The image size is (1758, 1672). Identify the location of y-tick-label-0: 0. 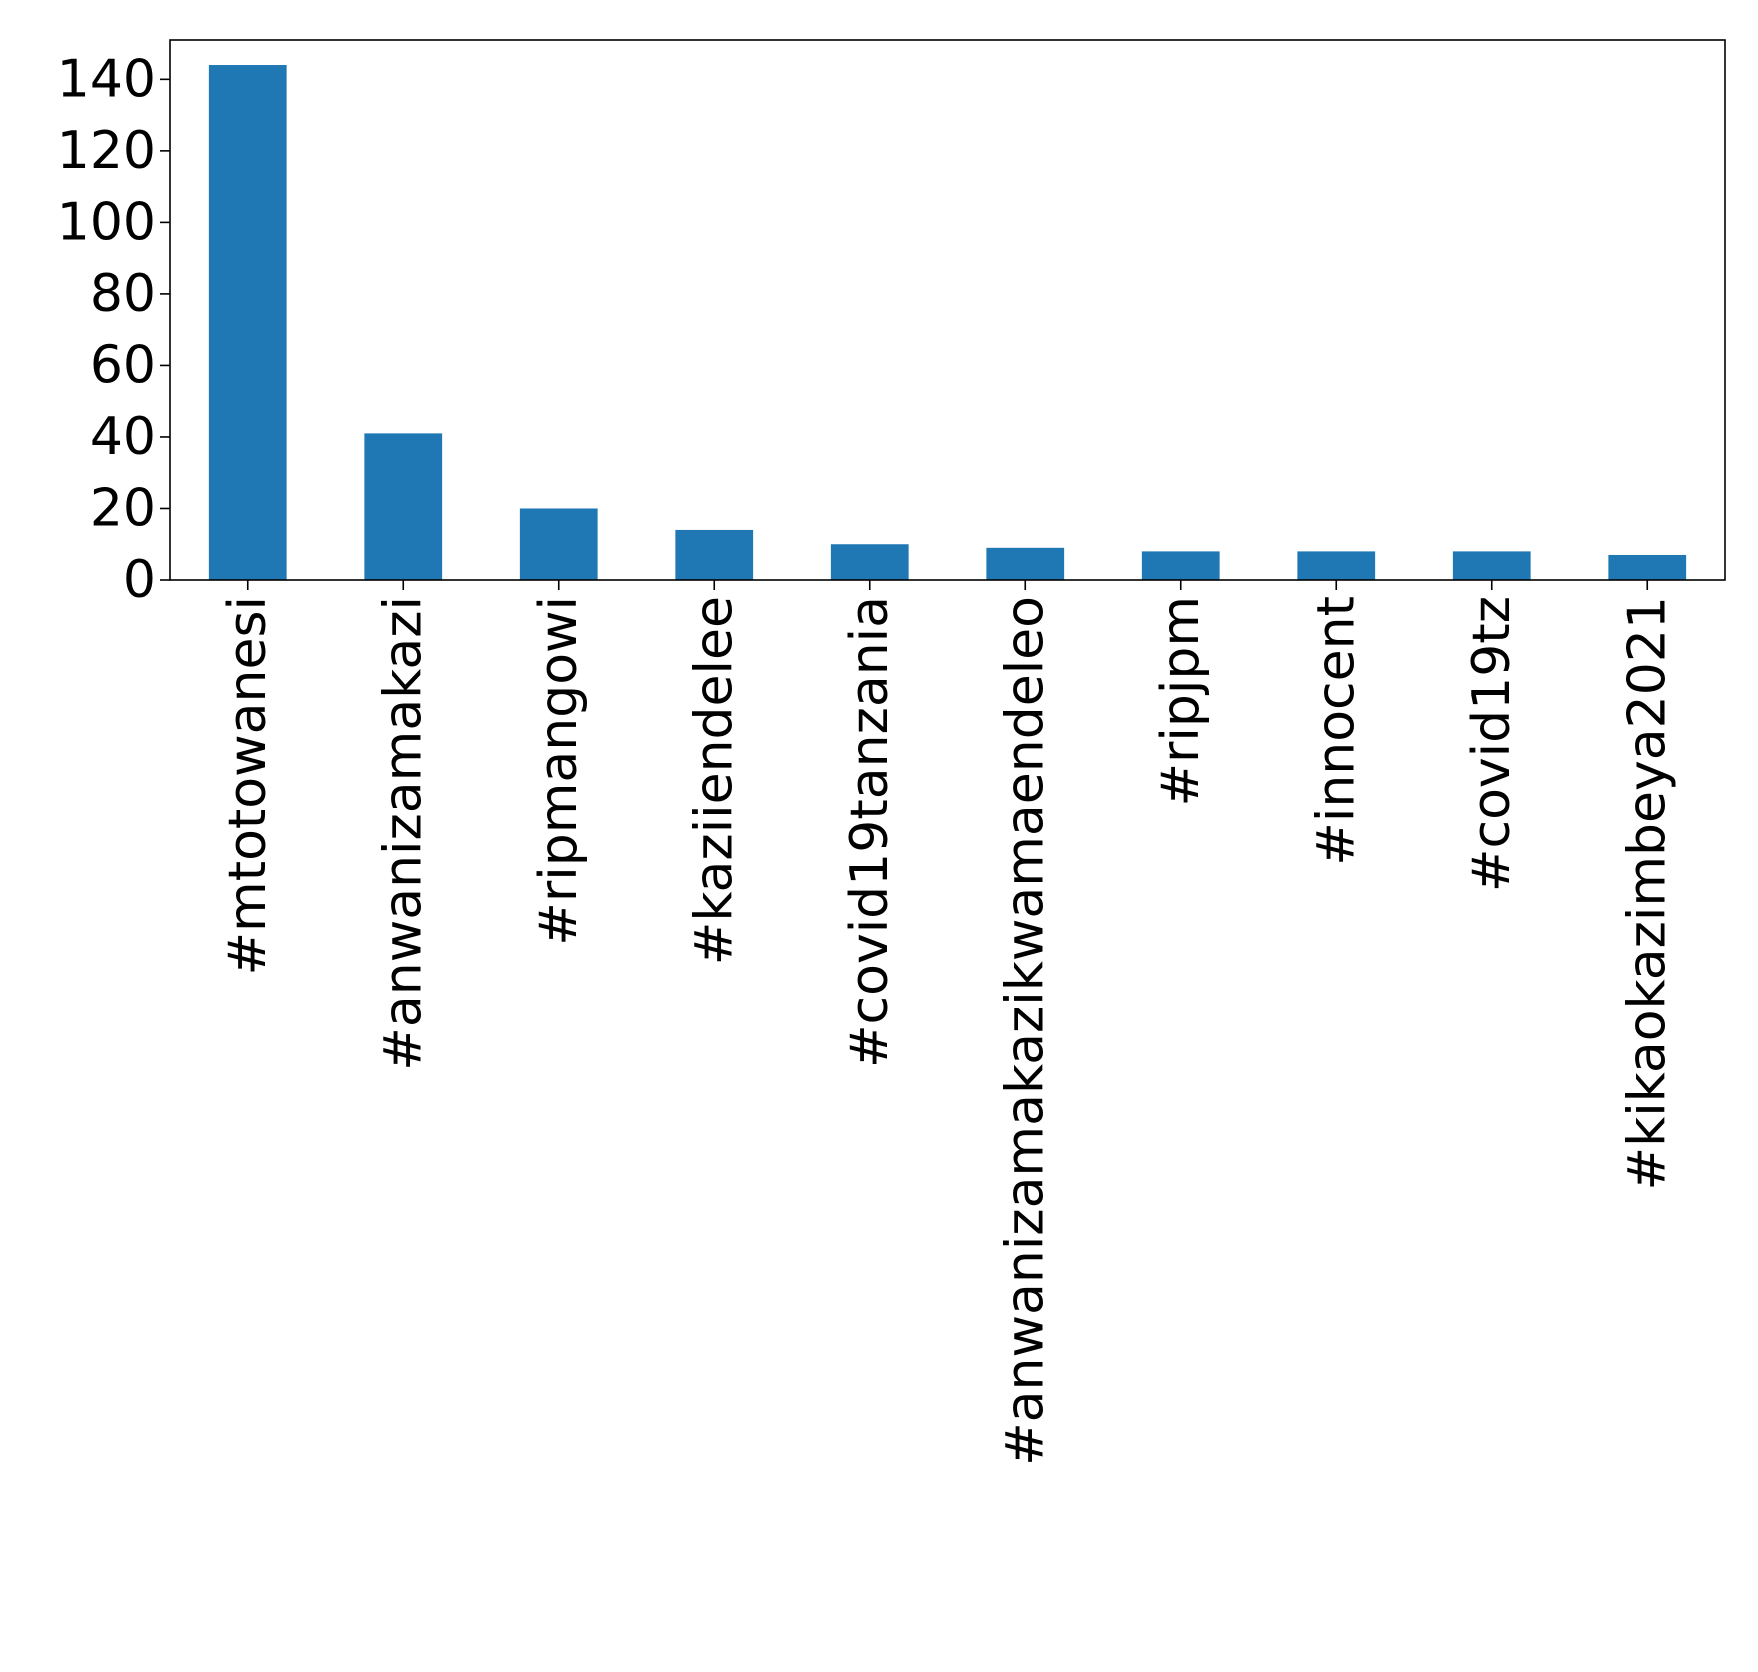
(139, 580).